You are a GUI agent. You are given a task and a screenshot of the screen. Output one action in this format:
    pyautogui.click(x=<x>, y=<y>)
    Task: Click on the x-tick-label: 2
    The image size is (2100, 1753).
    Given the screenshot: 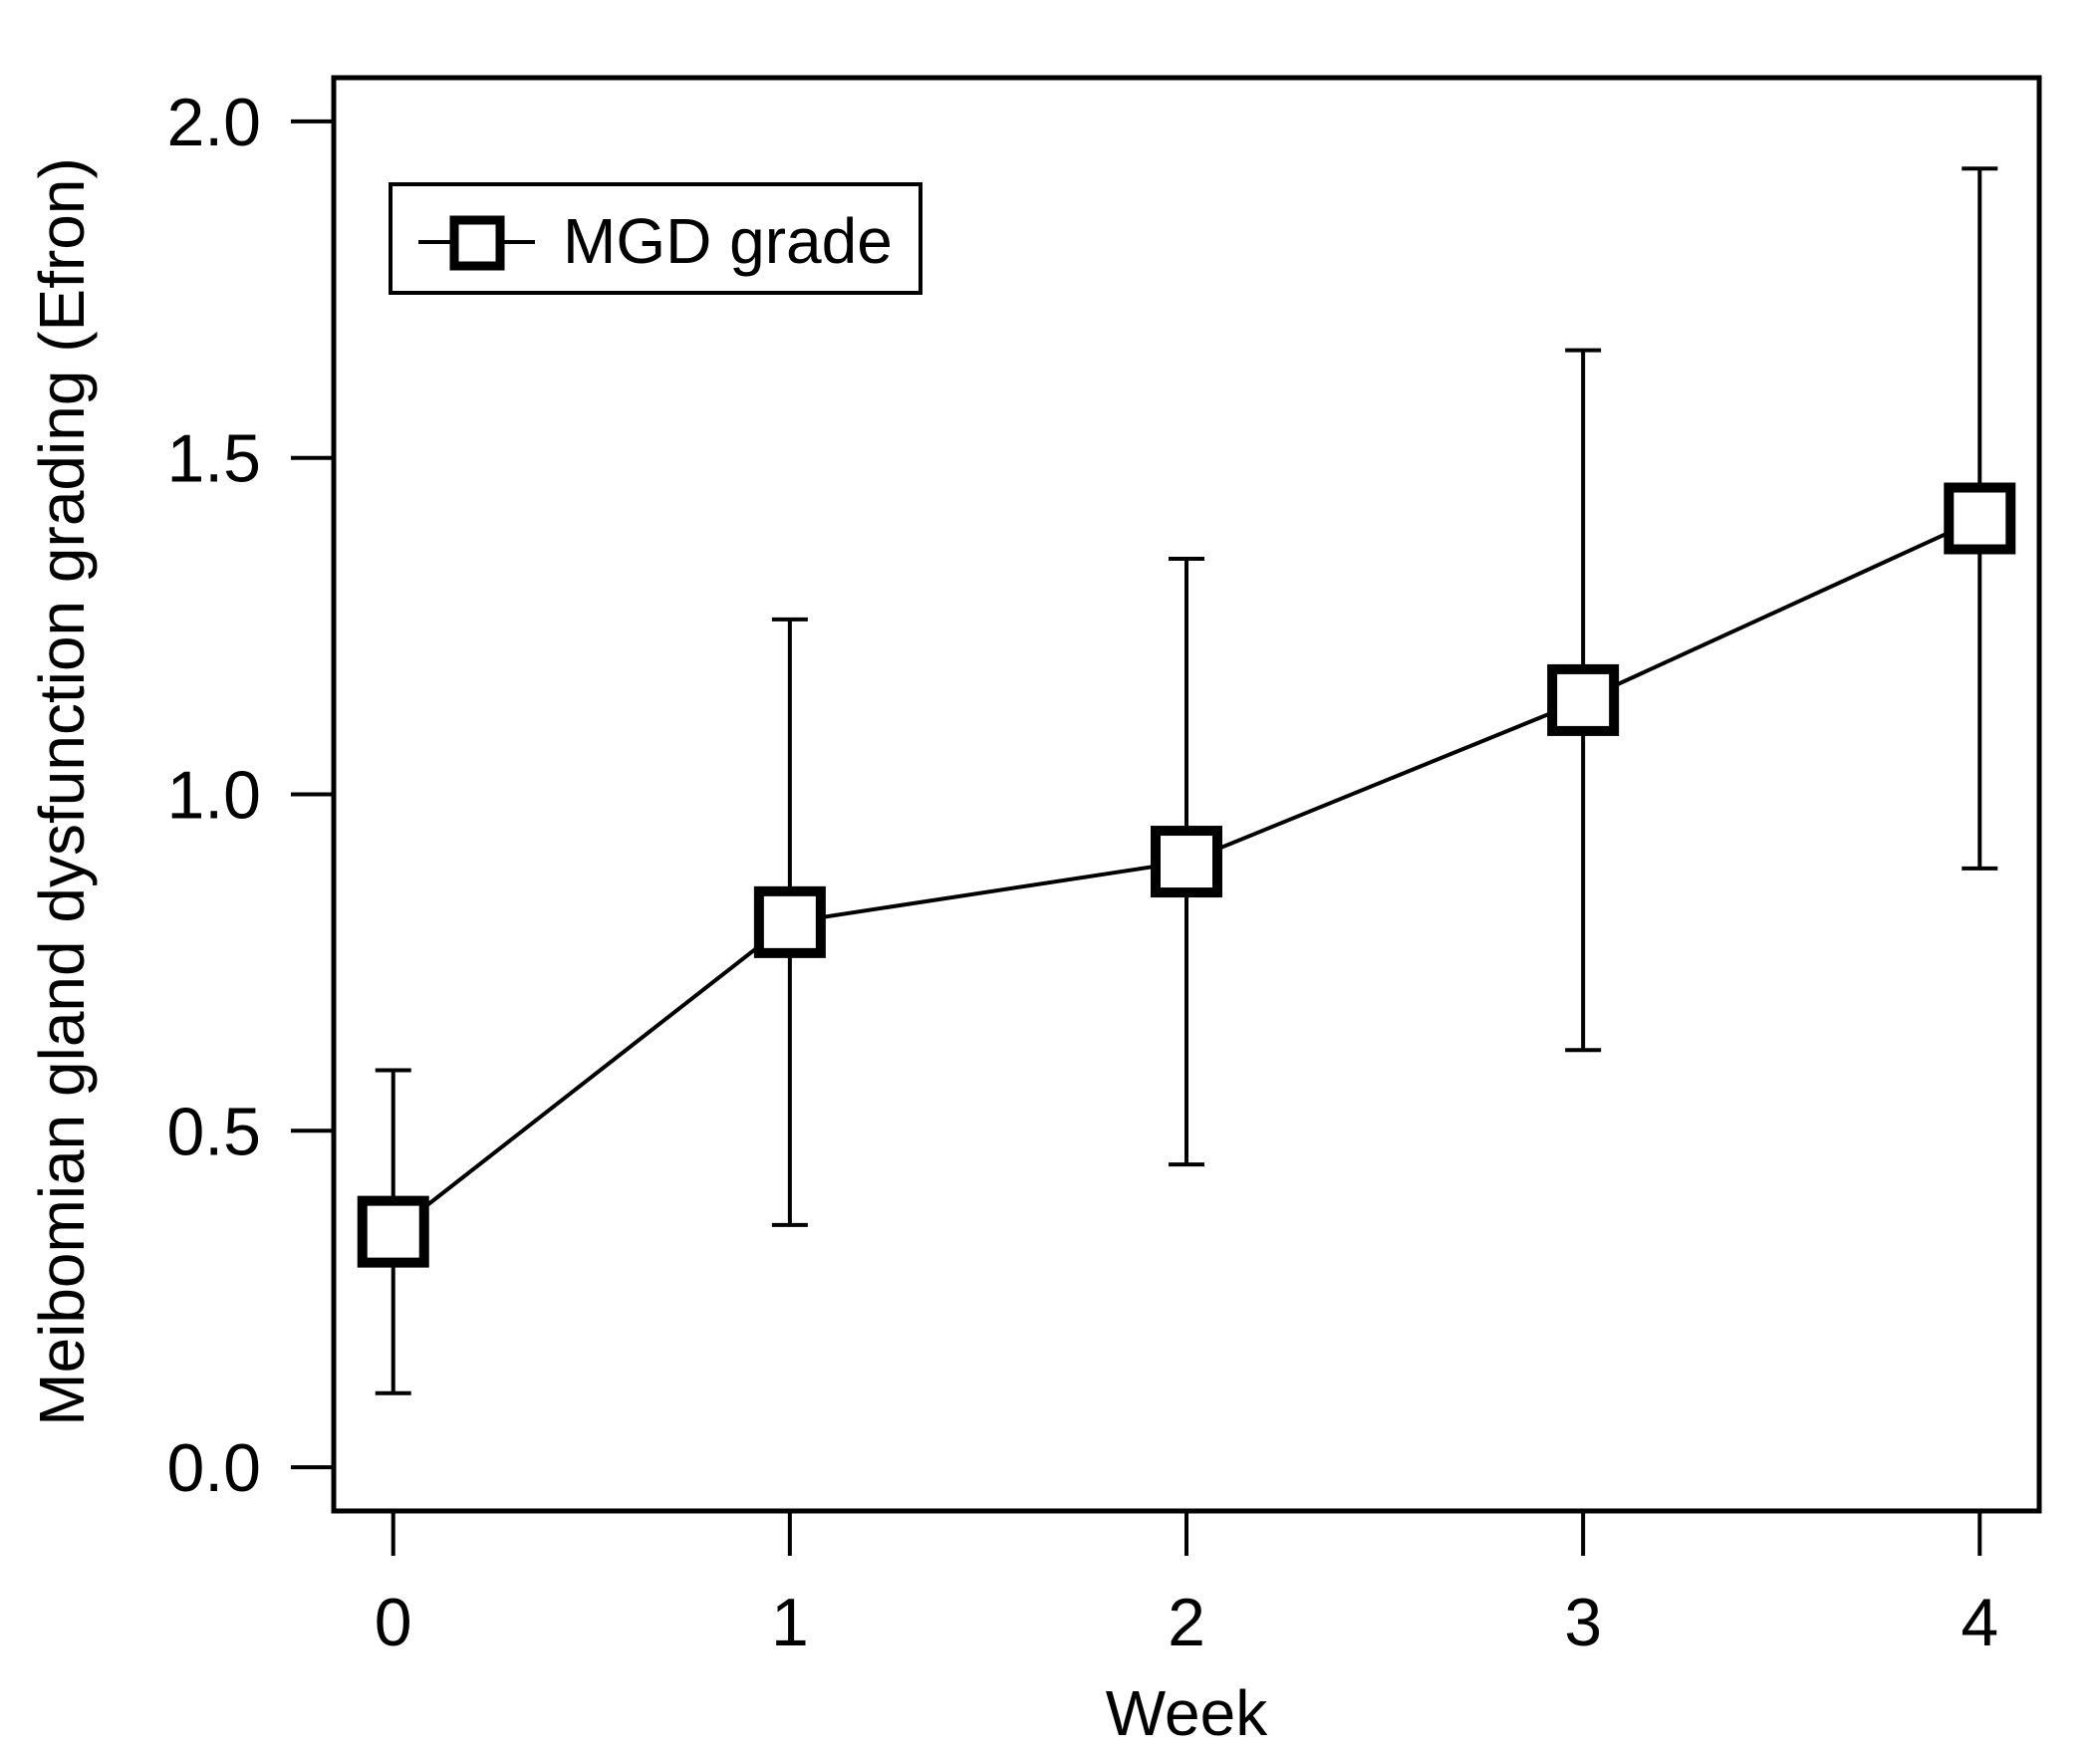 What is the action you would take?
    pyautogui.click(x=1186, y=1622)
    